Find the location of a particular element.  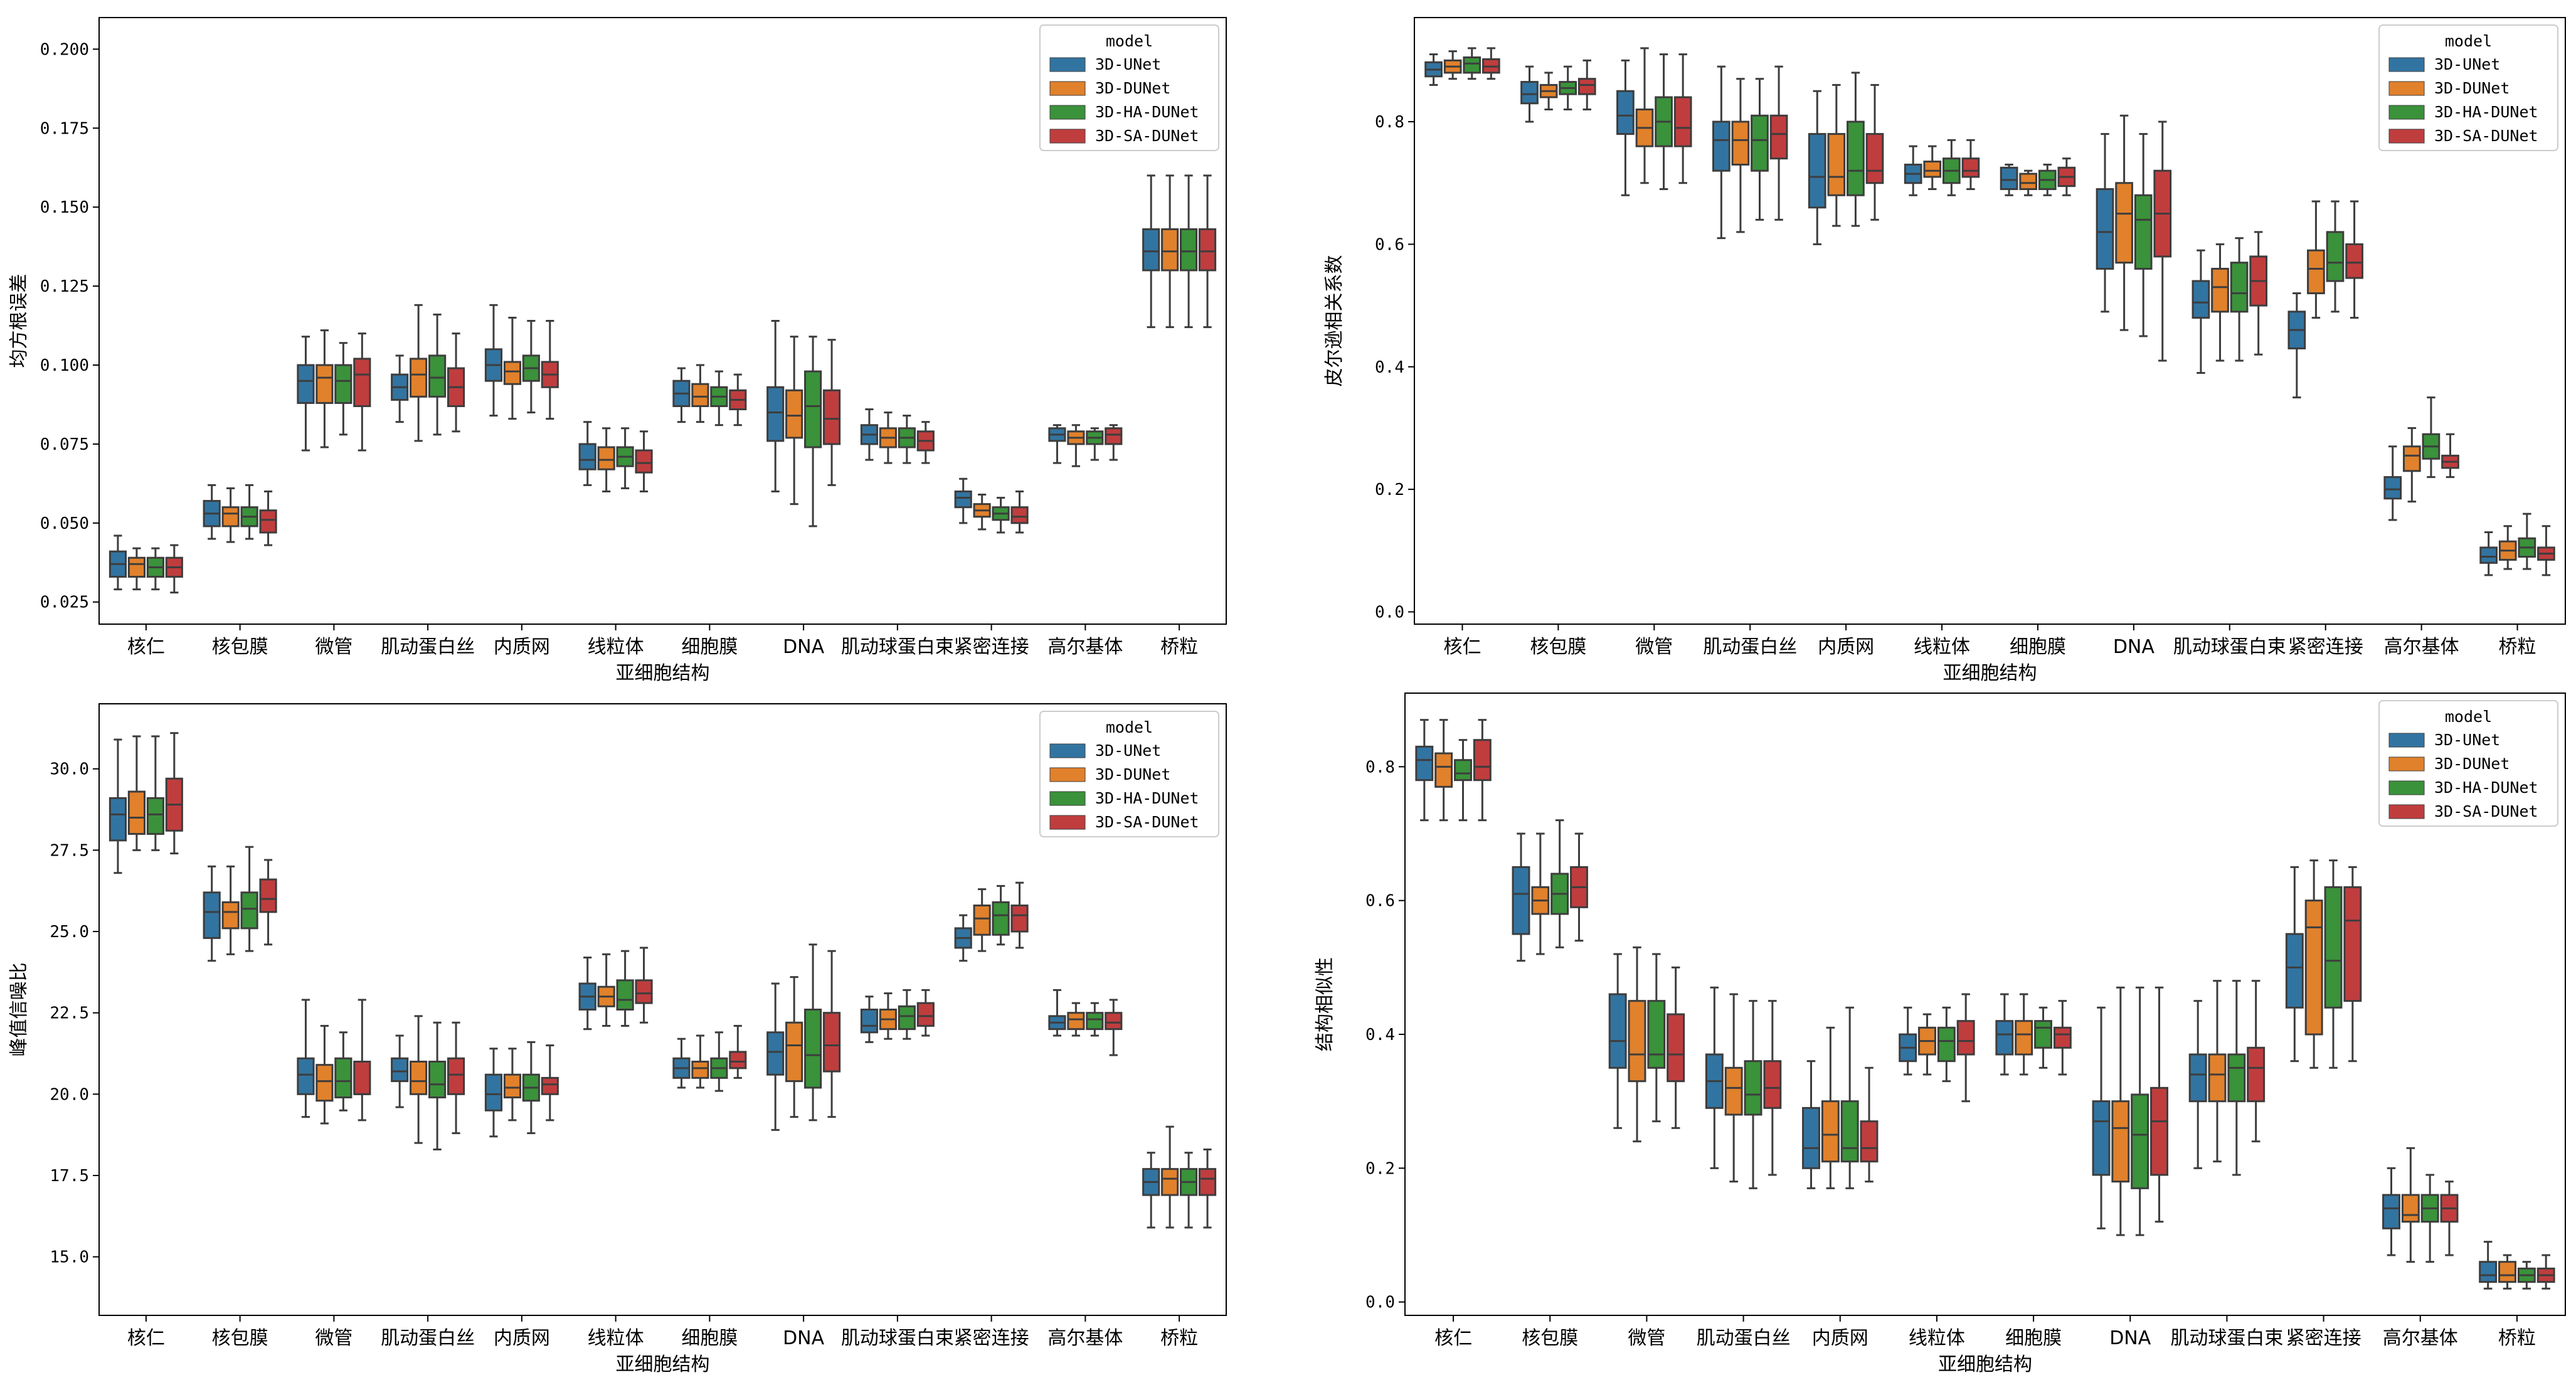

legend-title: model is located at coordinates (1129, 41).